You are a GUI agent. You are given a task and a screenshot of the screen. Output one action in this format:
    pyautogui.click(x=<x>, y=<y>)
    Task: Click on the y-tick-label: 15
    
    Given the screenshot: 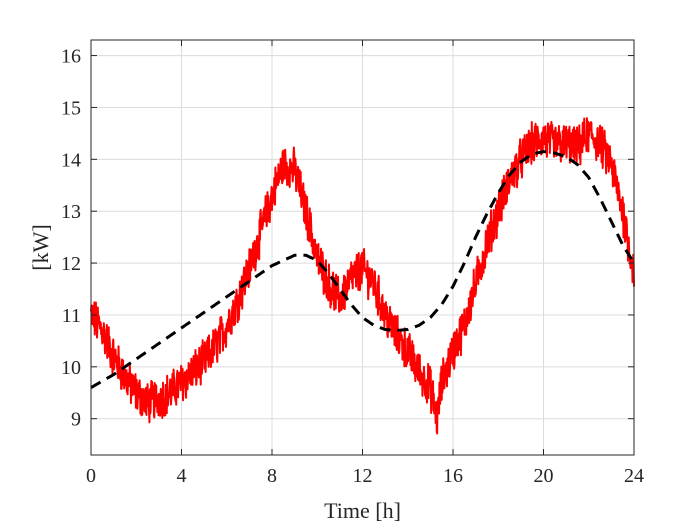 What is the action you would take?
    pyautogui.click(x=71, y=108)
    